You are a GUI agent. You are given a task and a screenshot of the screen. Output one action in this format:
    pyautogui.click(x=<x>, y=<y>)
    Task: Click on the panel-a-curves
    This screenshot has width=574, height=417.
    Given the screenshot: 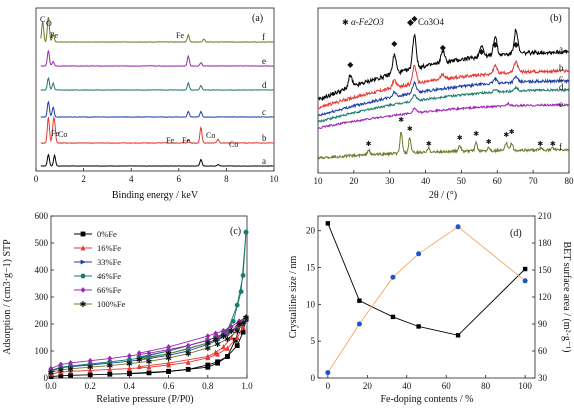 What is the action you would take?
    pyautogui.click(x=157, y=91)
    